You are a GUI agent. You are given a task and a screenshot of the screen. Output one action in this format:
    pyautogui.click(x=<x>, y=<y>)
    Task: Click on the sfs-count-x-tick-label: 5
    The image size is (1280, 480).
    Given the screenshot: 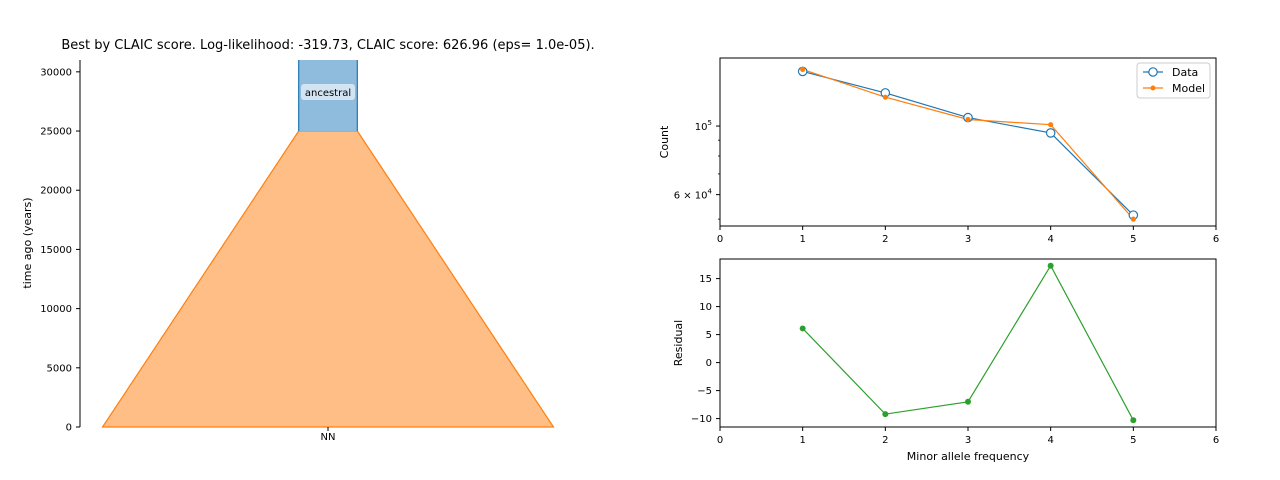 What is the action you would take?
    pyautogui.click(x=1133, y=239)
    